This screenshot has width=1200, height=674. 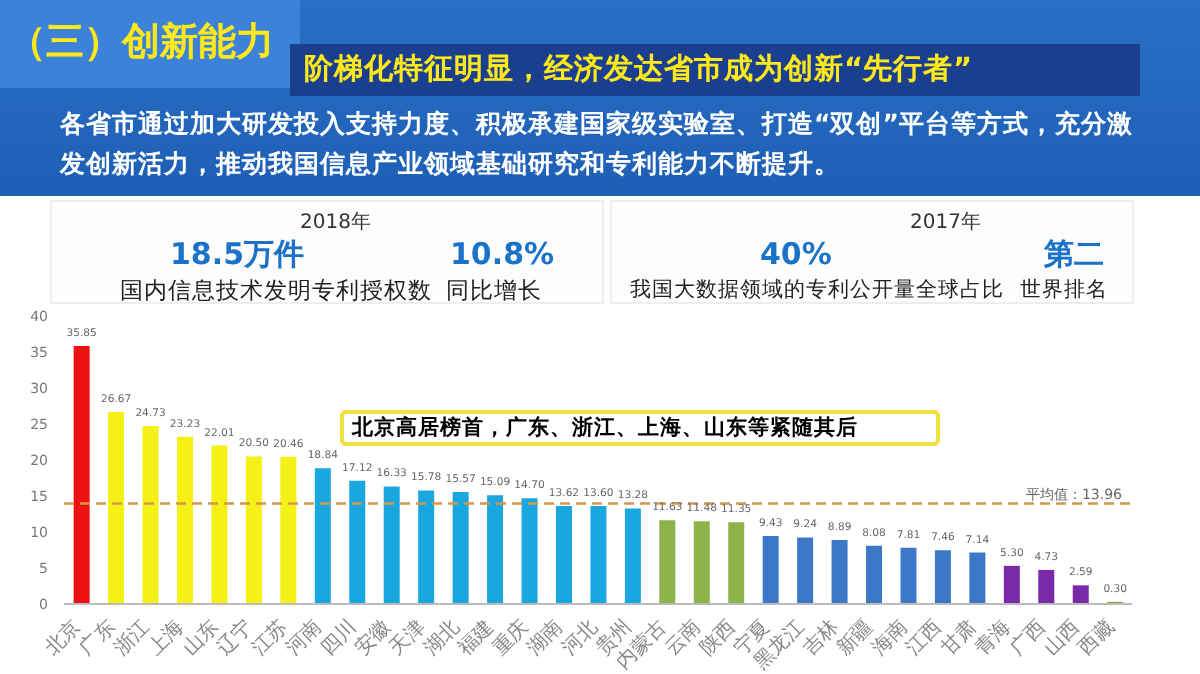 I want to click on text: 我国大数据领域的专利公开量全球占比, so click(x=817, y=290).